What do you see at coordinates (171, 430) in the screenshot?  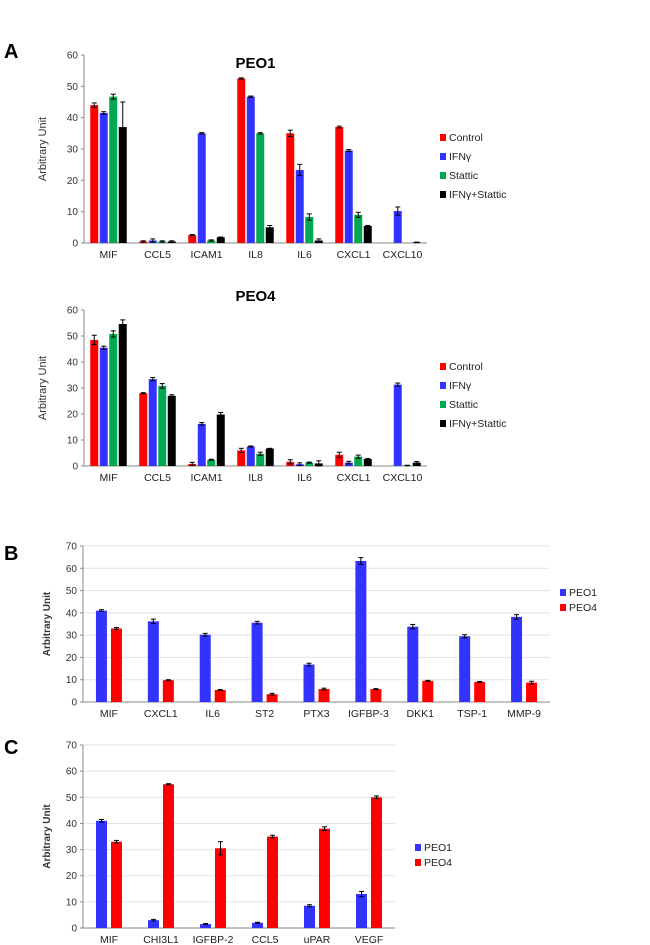 I see `bar-ifn-stattic-ccl5` at bounding box center [171, 430].